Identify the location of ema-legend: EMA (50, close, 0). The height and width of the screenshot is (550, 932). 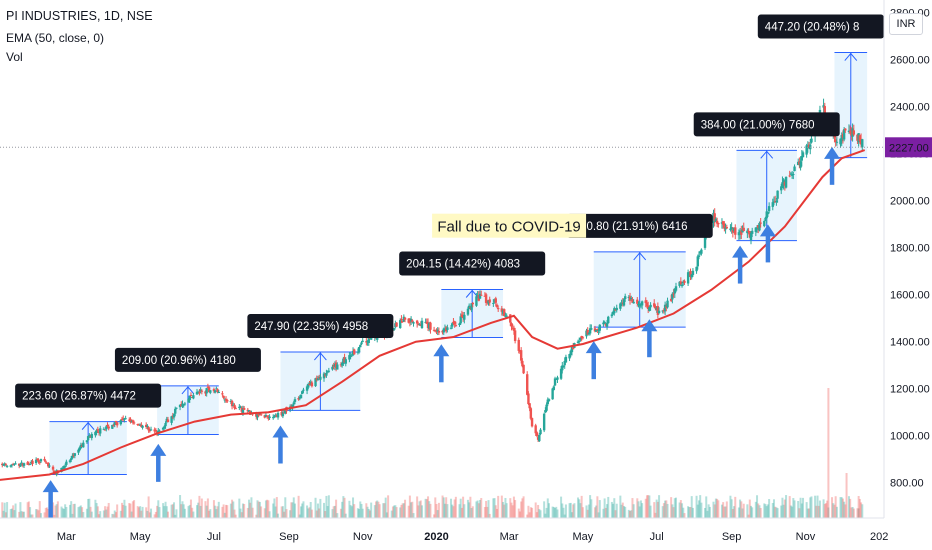
(55, 38).